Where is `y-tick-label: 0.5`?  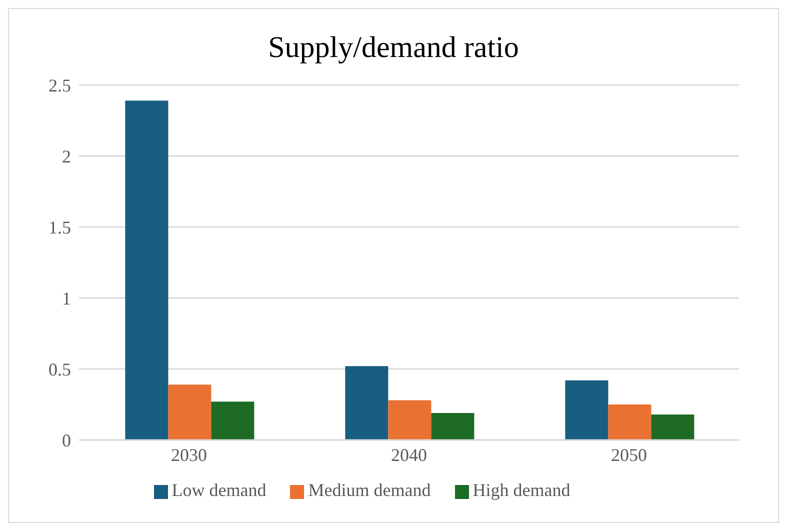 y-tick-label: 0.5 is located at coordinates (59, 369).